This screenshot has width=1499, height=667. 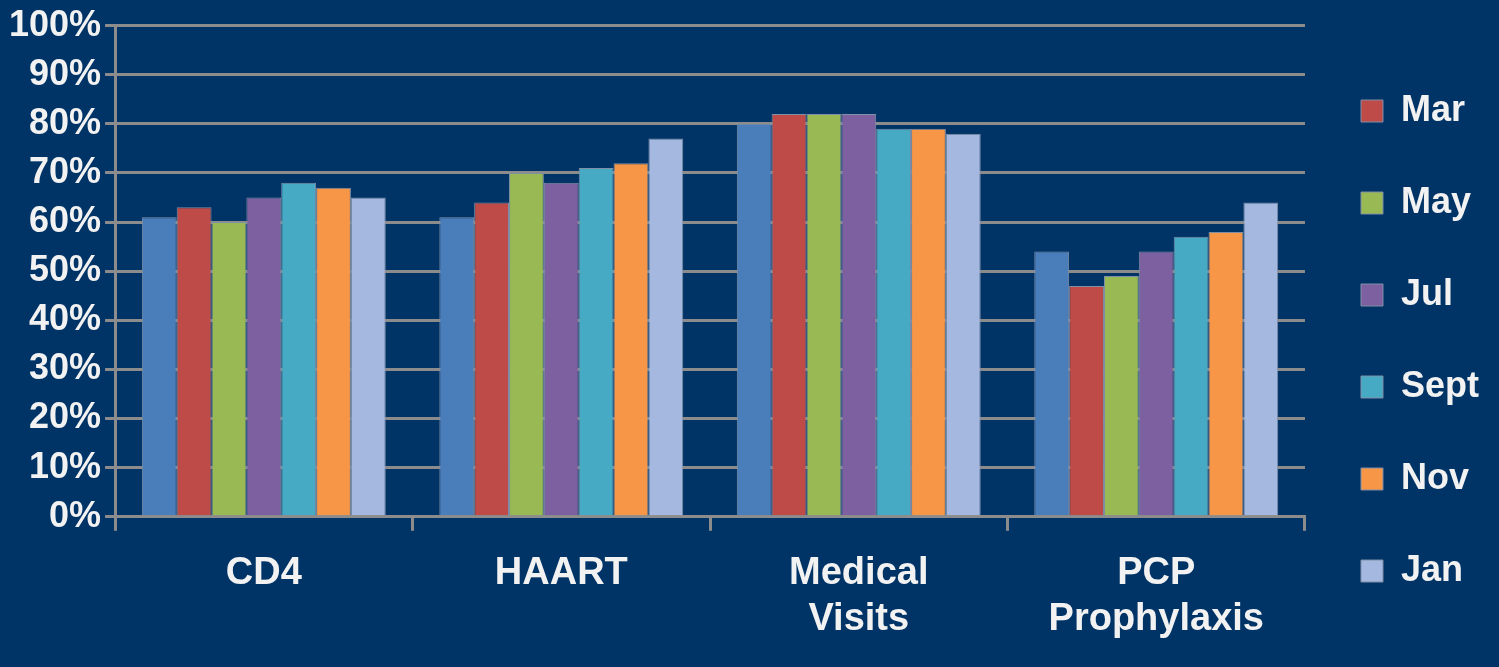 What do you see at coordinates (1433, 108) in the screenshot?
I see `legend-label: Mar` at bounding box center [1433, 108].